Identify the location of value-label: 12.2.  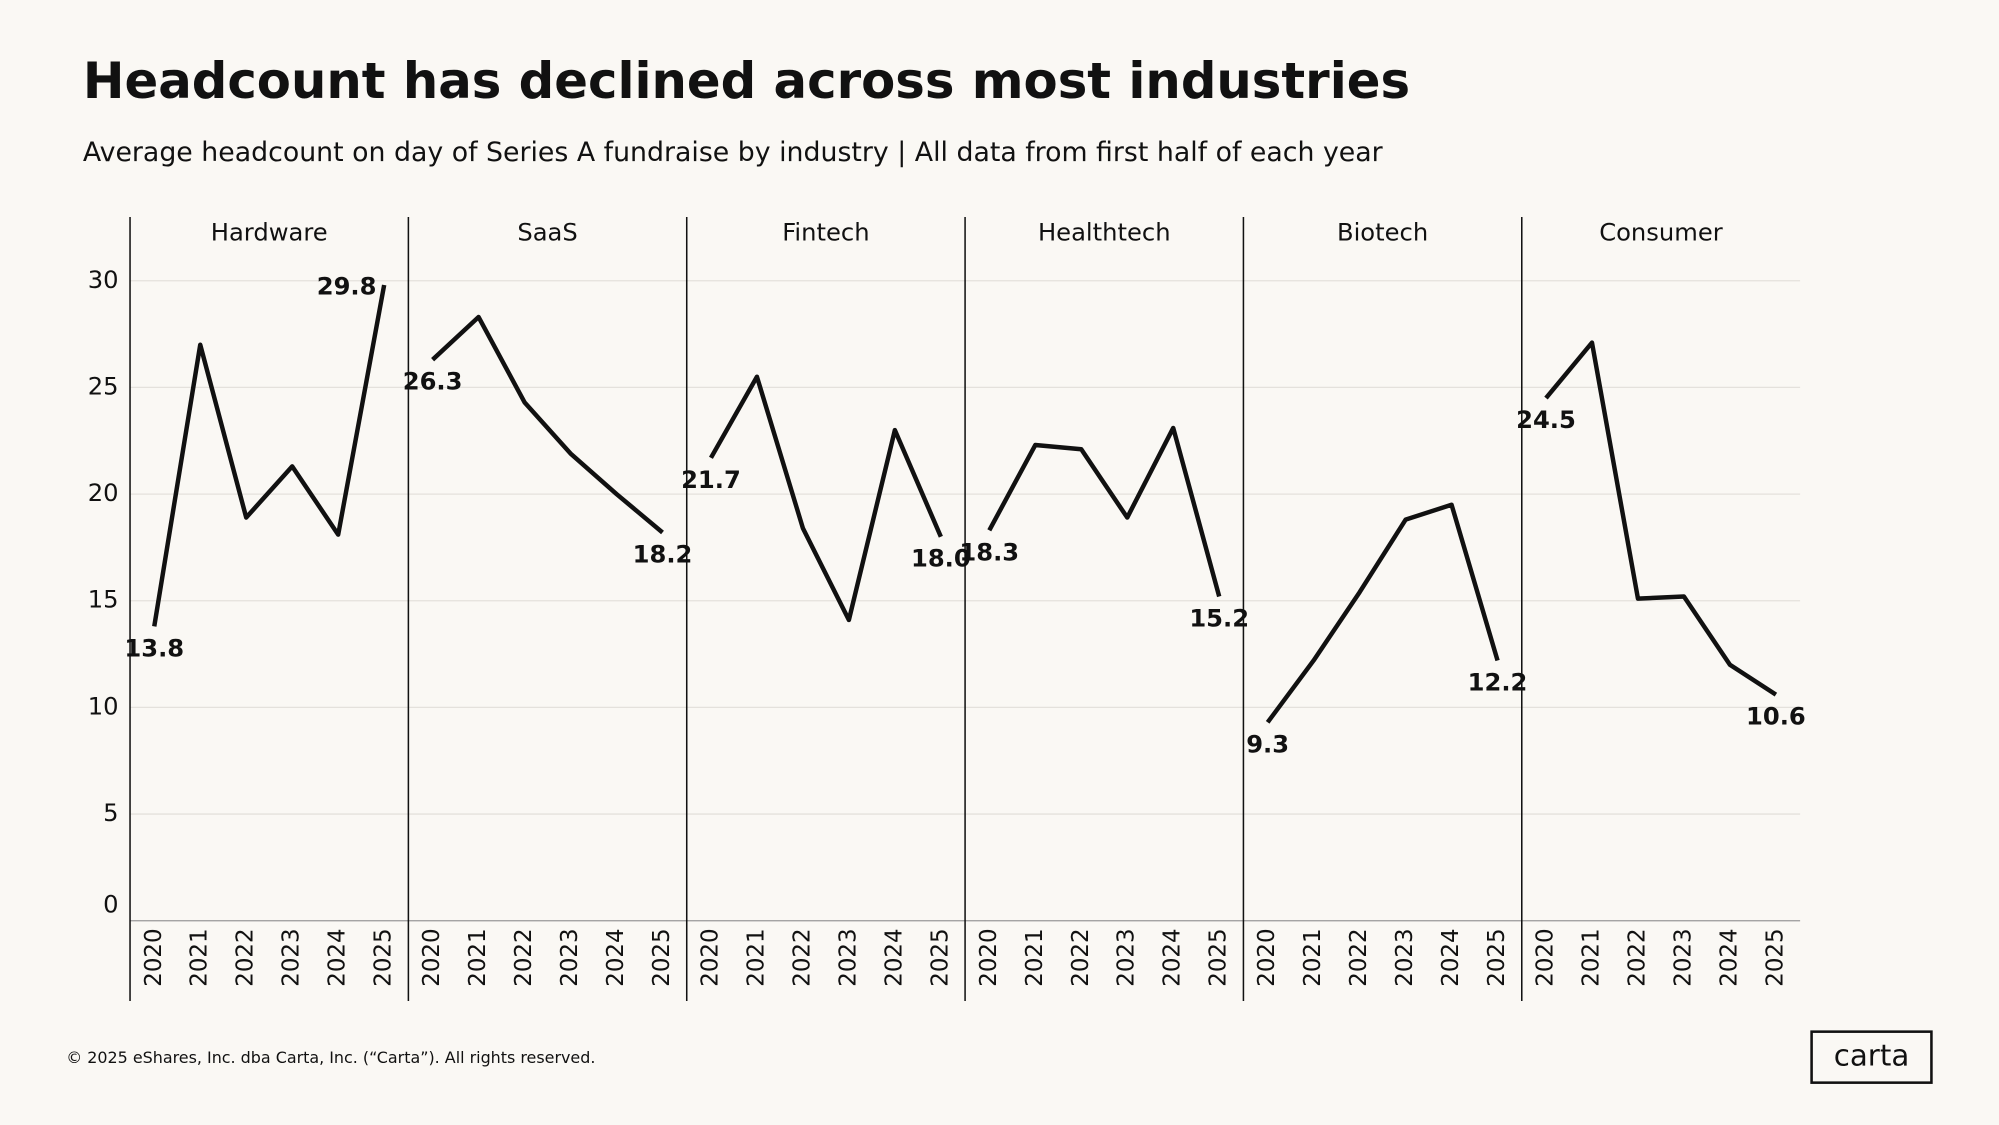
(1498, 682).